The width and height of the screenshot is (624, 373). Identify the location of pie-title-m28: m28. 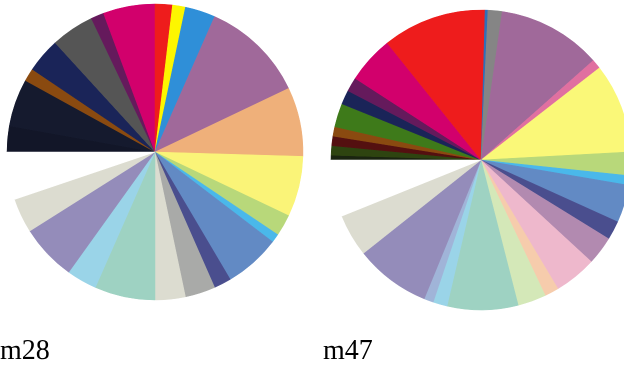
(25, 350).